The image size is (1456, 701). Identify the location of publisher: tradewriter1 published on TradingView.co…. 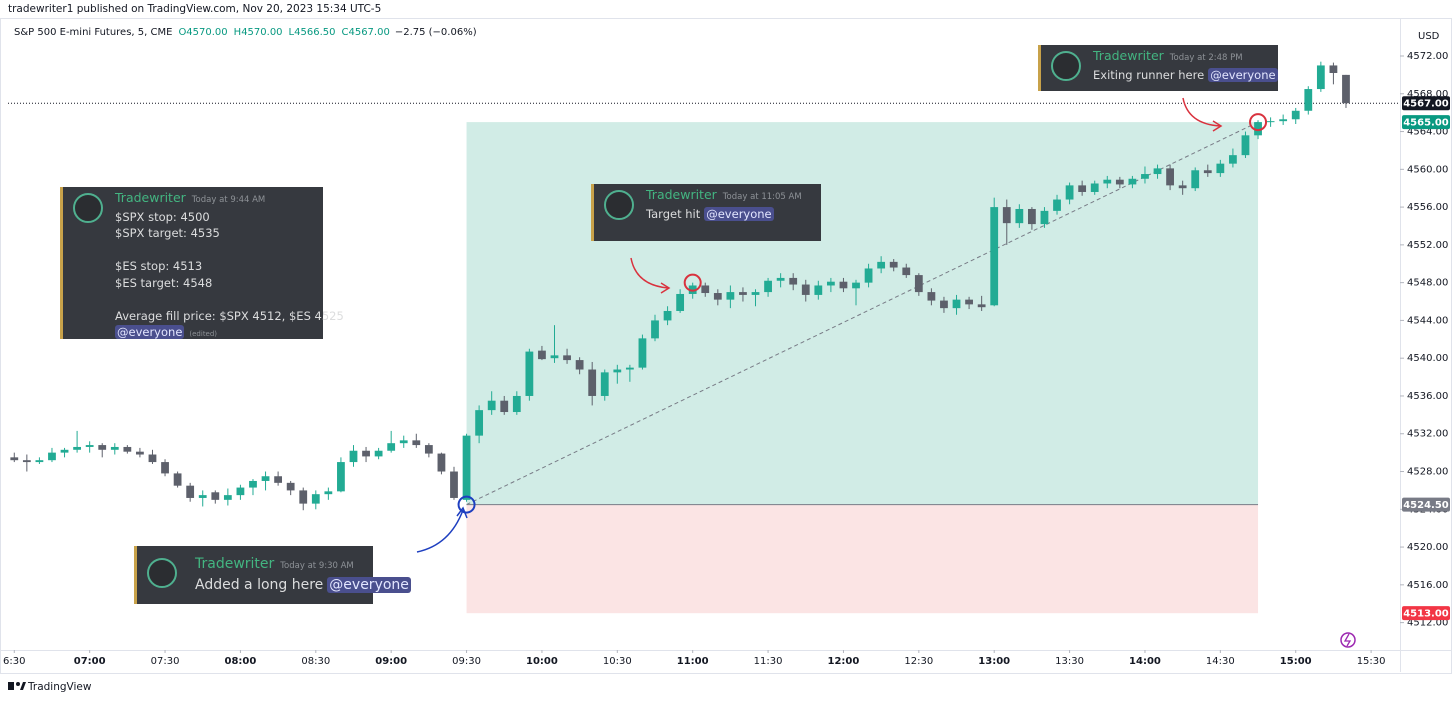
(195, 9).